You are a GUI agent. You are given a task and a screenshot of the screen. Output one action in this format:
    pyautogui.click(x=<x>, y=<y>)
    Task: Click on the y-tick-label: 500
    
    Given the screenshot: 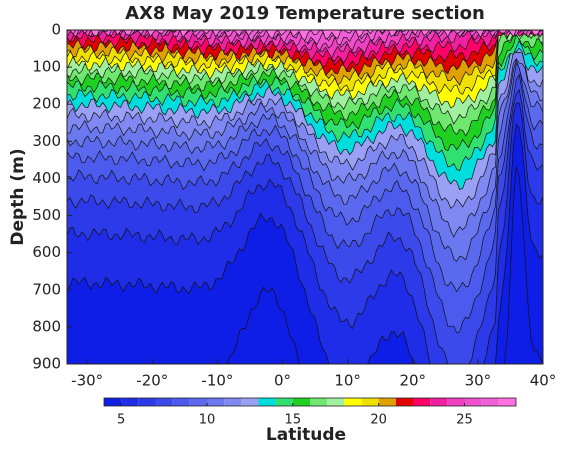 What is the action you would take?
    pyautogui.click(x=46, y=215)
    